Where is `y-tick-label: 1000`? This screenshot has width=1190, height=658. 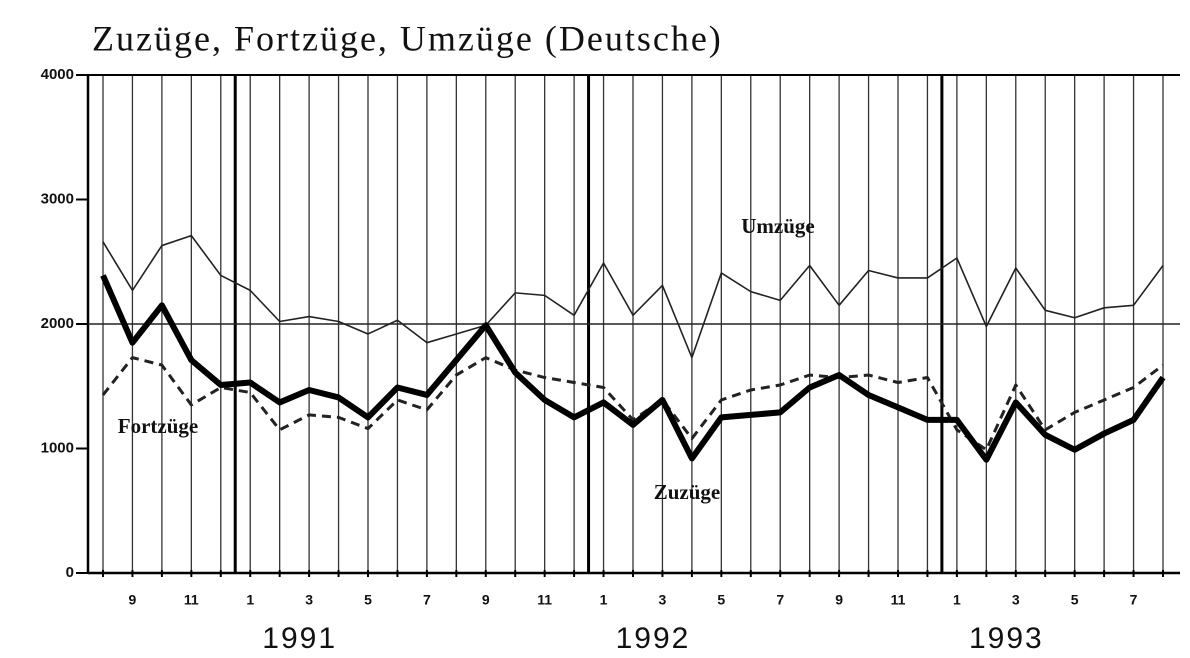 y-tick-label: 1000 is located at coordinates (57, 447).